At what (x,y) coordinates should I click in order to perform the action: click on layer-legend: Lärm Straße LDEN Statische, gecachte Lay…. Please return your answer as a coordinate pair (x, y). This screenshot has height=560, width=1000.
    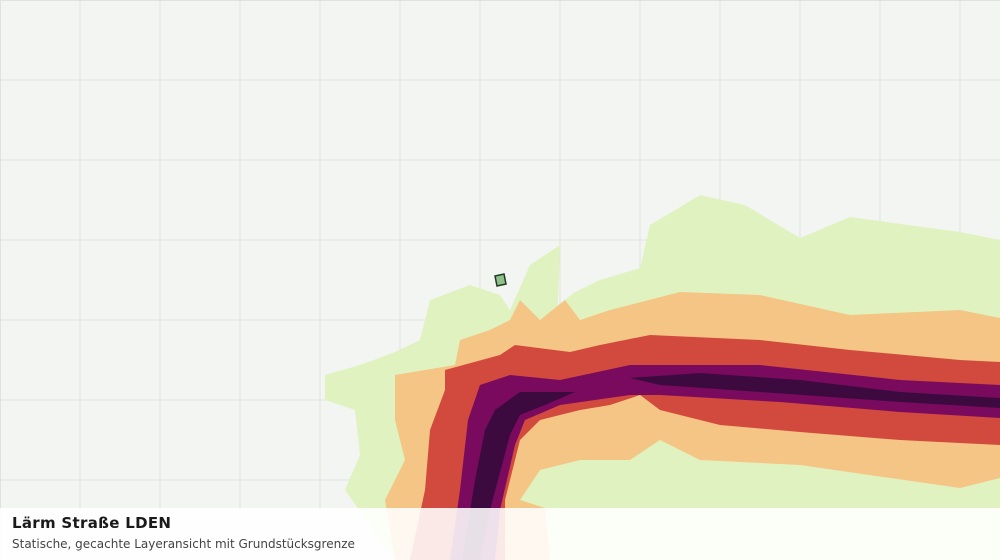
    Looking at the image, I should click on (500, 534).